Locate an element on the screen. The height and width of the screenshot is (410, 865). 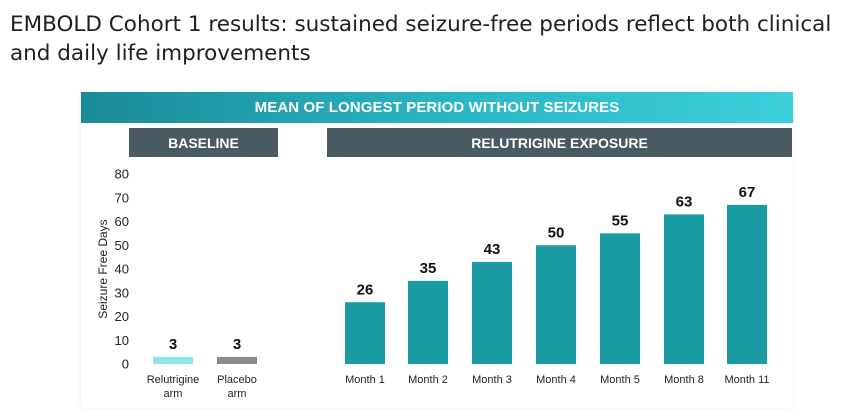
x-tick-label-line: Month 5 is located at coordinates (620, 380).